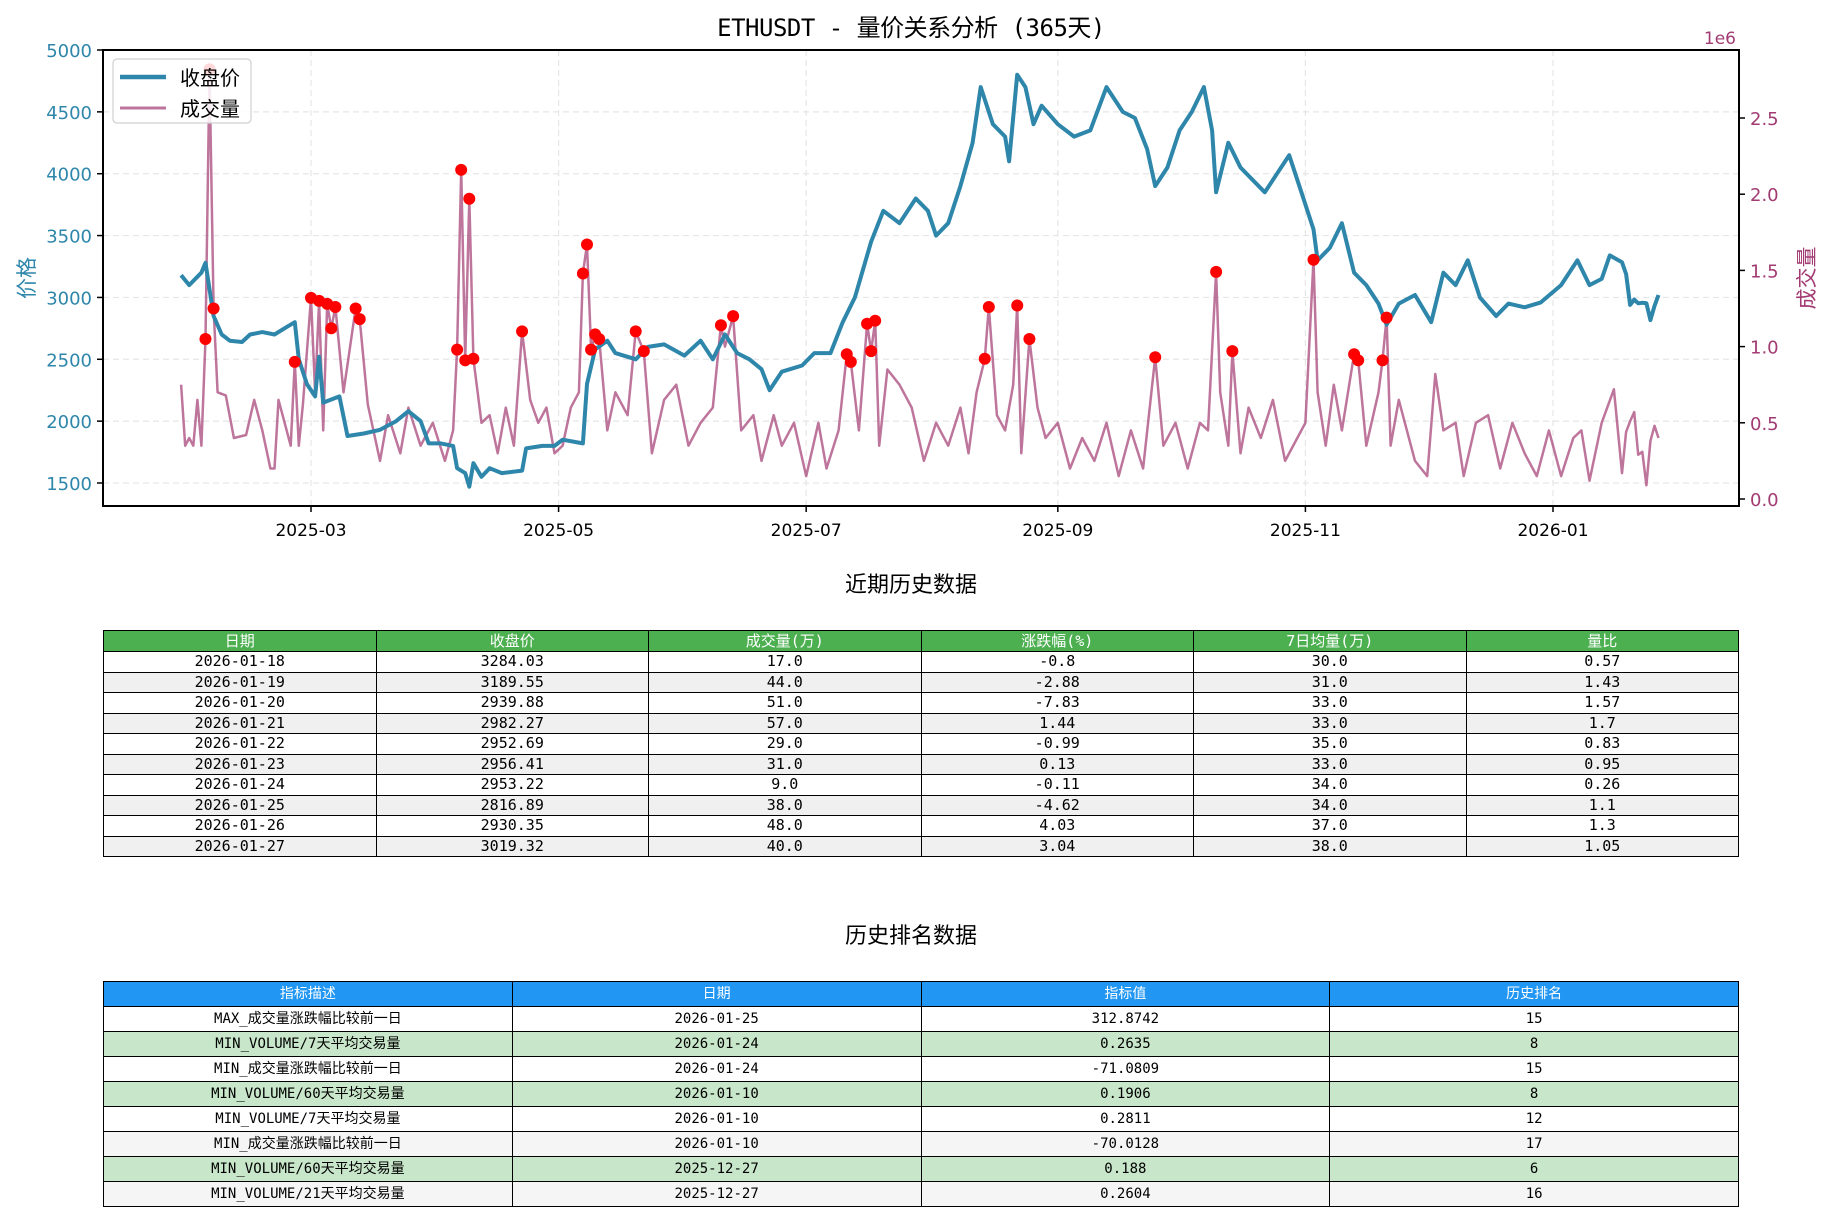  I want to click on table-cell: MIN_成交量涨跌幅比较前一日, so click(308, 1144).